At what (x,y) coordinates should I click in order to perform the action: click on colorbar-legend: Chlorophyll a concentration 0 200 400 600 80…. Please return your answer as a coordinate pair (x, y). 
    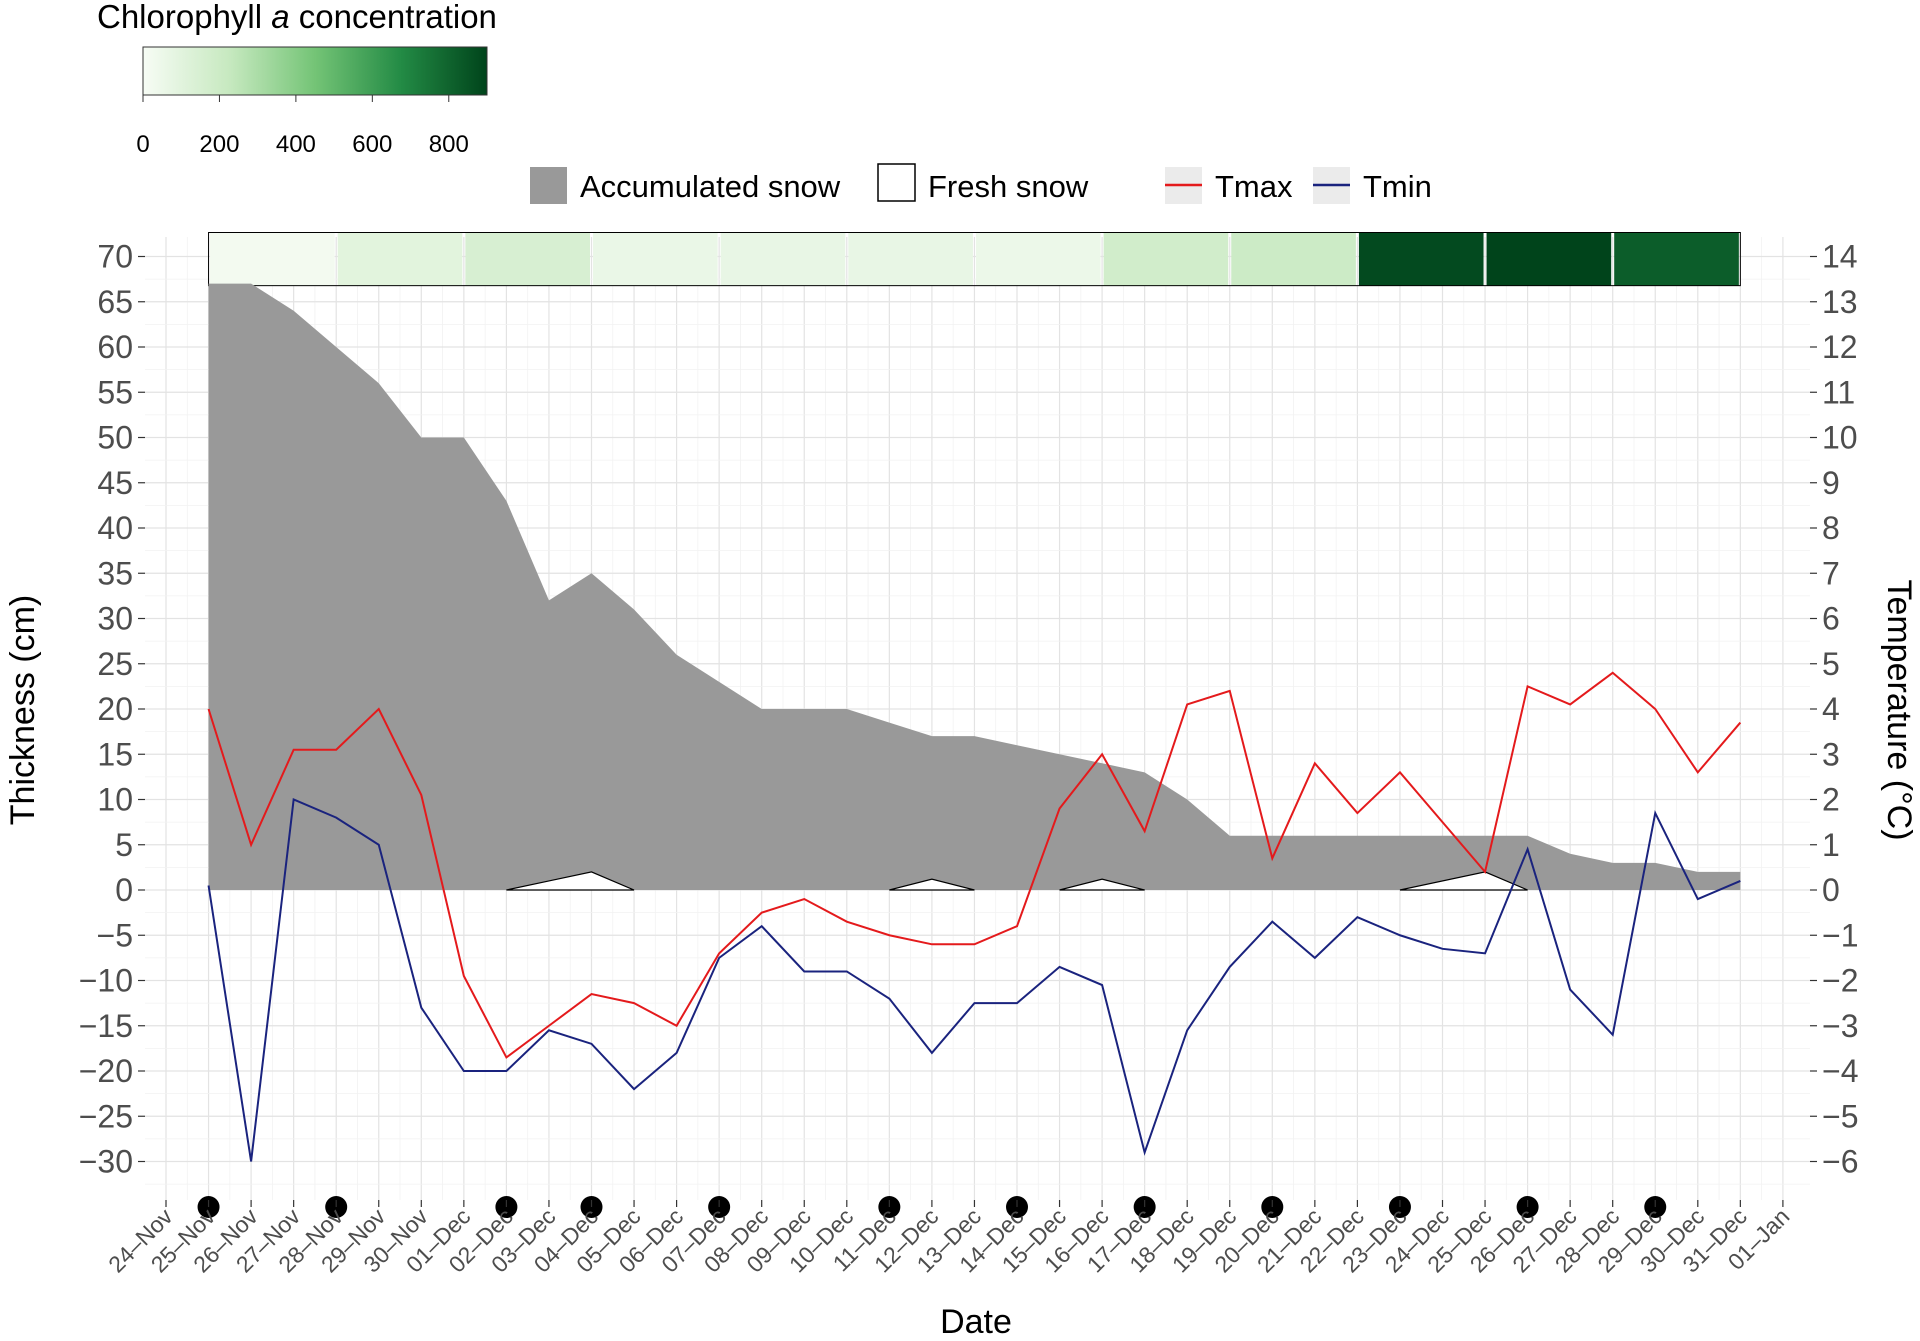
    Looking at the image, I should click on (297, 79).